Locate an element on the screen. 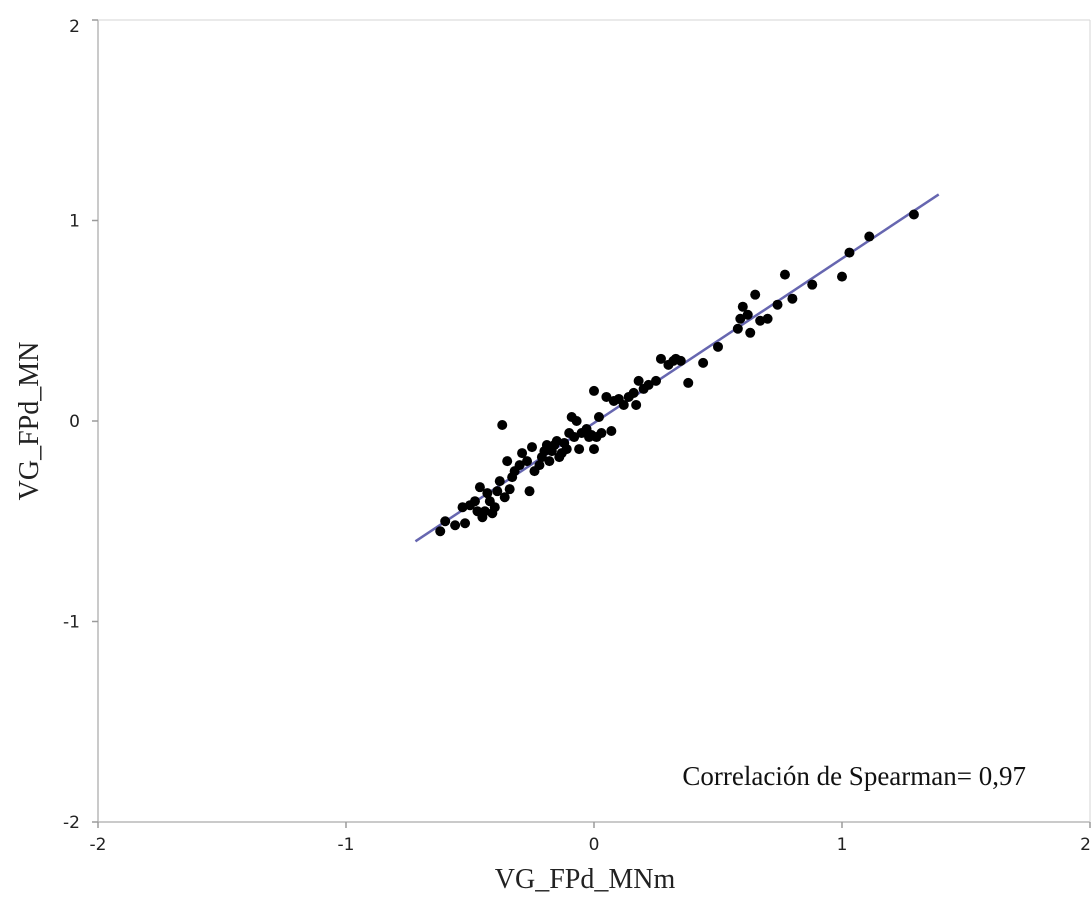 The width and height of the screenshot is (1091, 900). x-ticks: -2 -1 0 1 2 is located at coordinates (590, 838).